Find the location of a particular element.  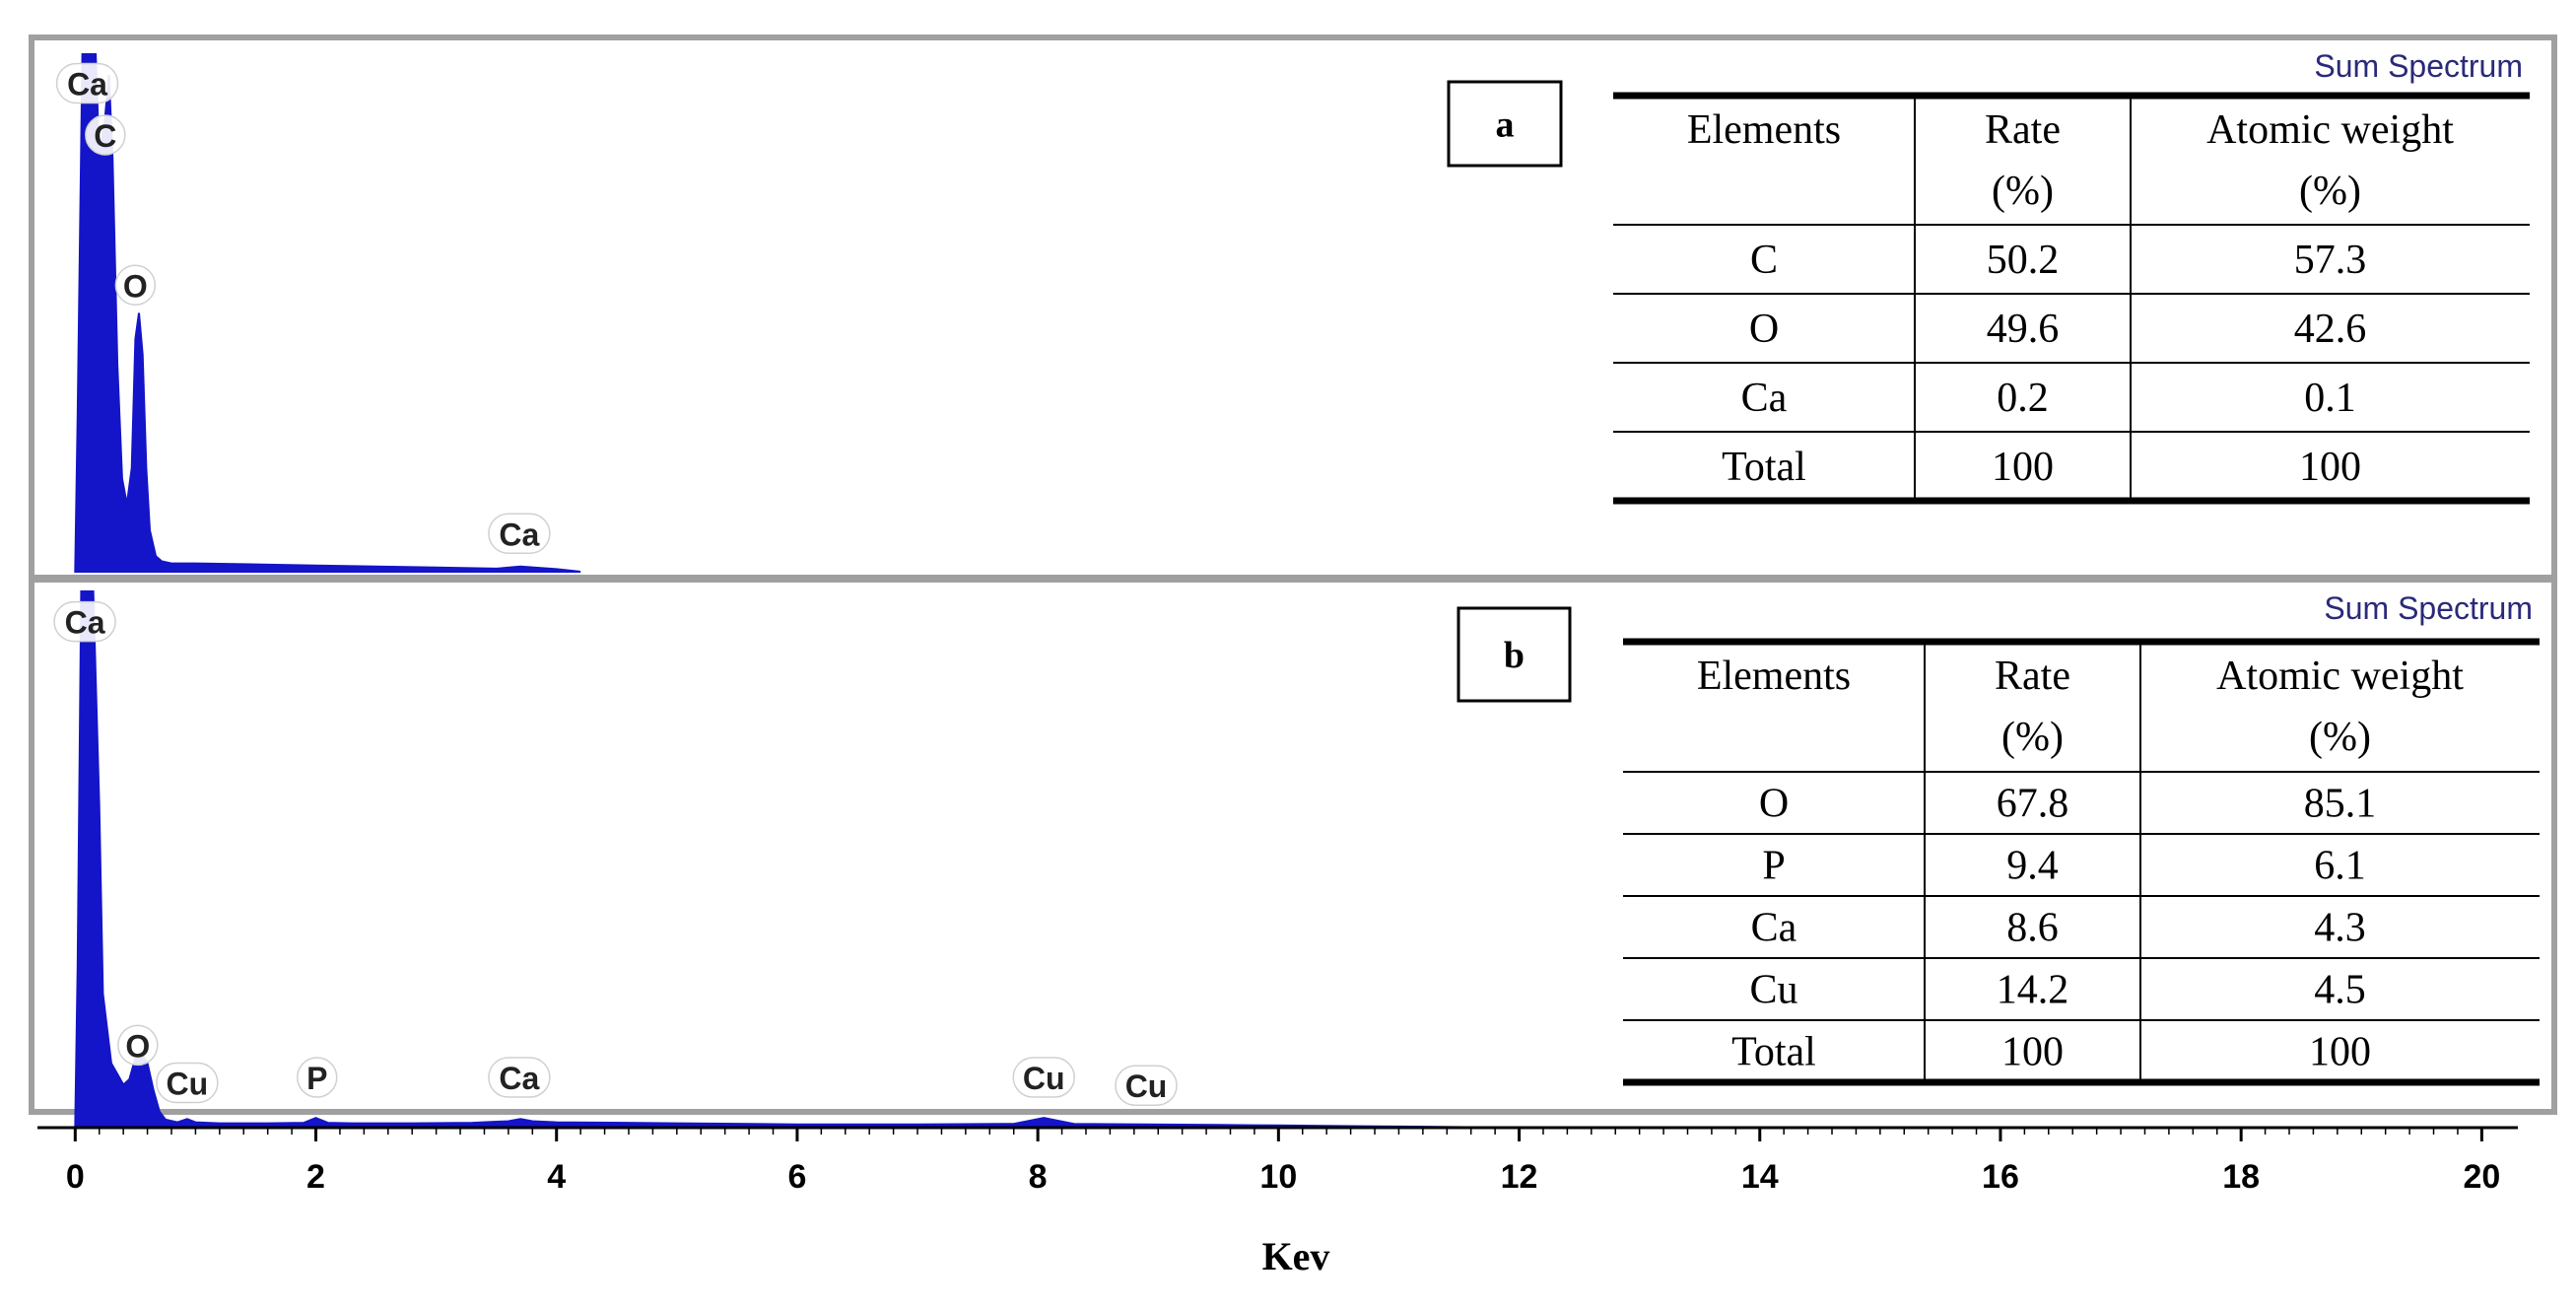

table-cell: 8.6 is located at coordinates (2032, 929).